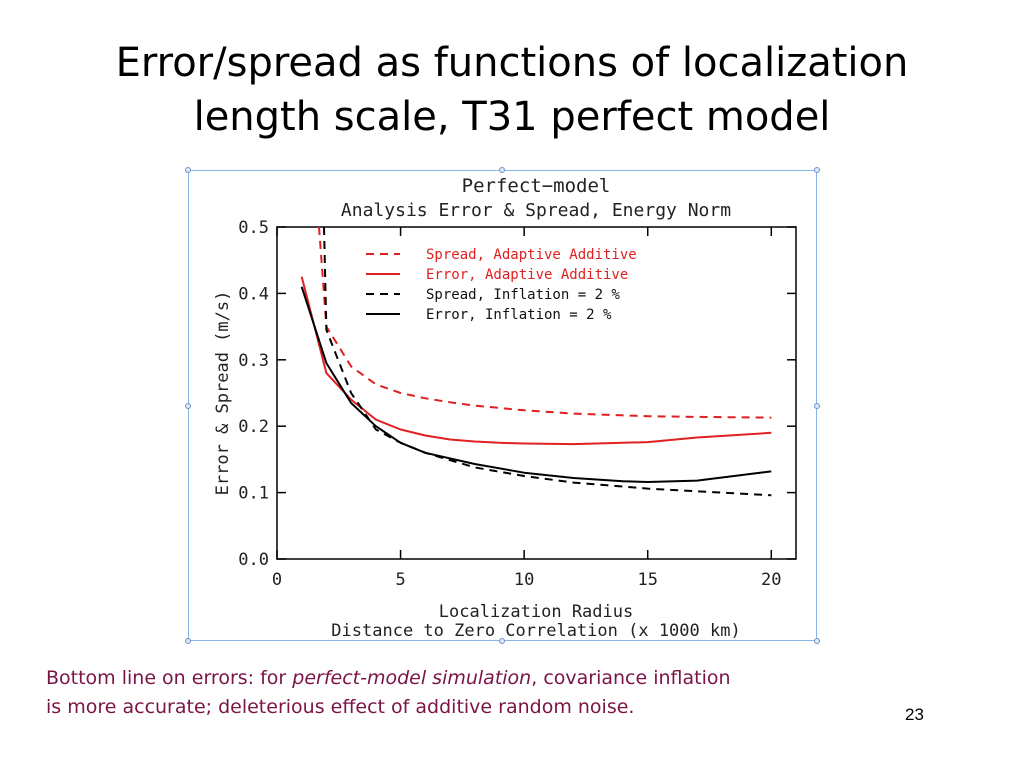 The image size is (1024, 768). I want to click on resize-handle-bottom-right, so click(817, 641).